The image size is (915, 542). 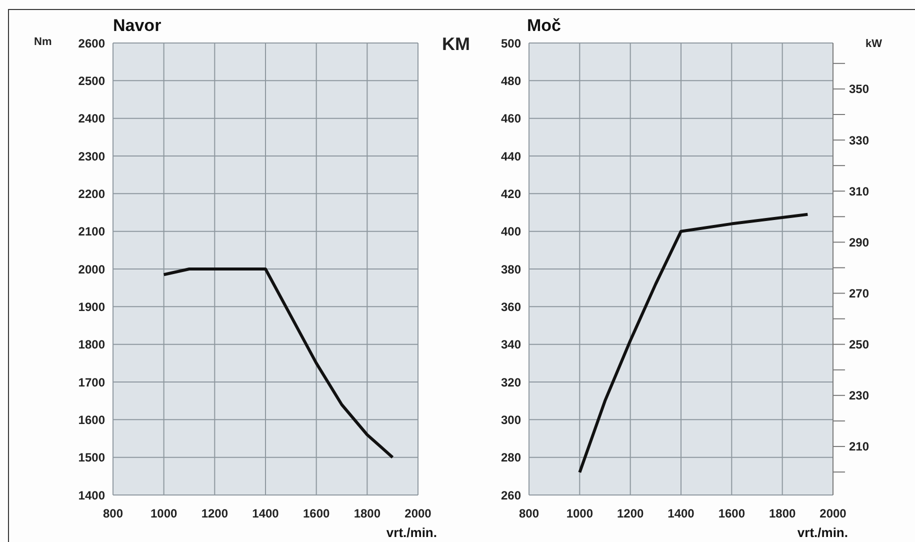 I want to click on y-tick-label: 2400, so click(x=92, y=119).